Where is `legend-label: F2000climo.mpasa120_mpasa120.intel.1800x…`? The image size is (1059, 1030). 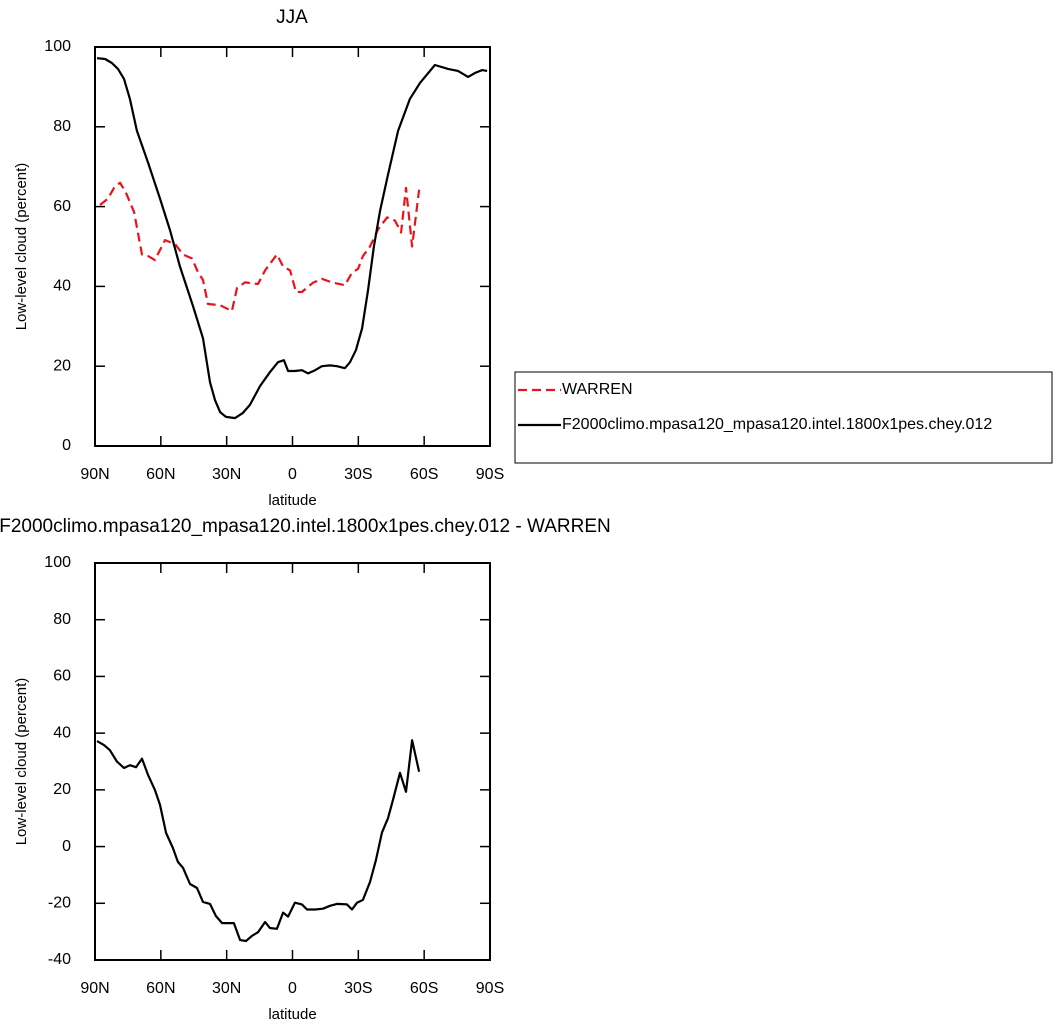
legend-label: F2000climo.mpasa120_mpasa120.intel.1800x… is located at coordinates (777, 424).